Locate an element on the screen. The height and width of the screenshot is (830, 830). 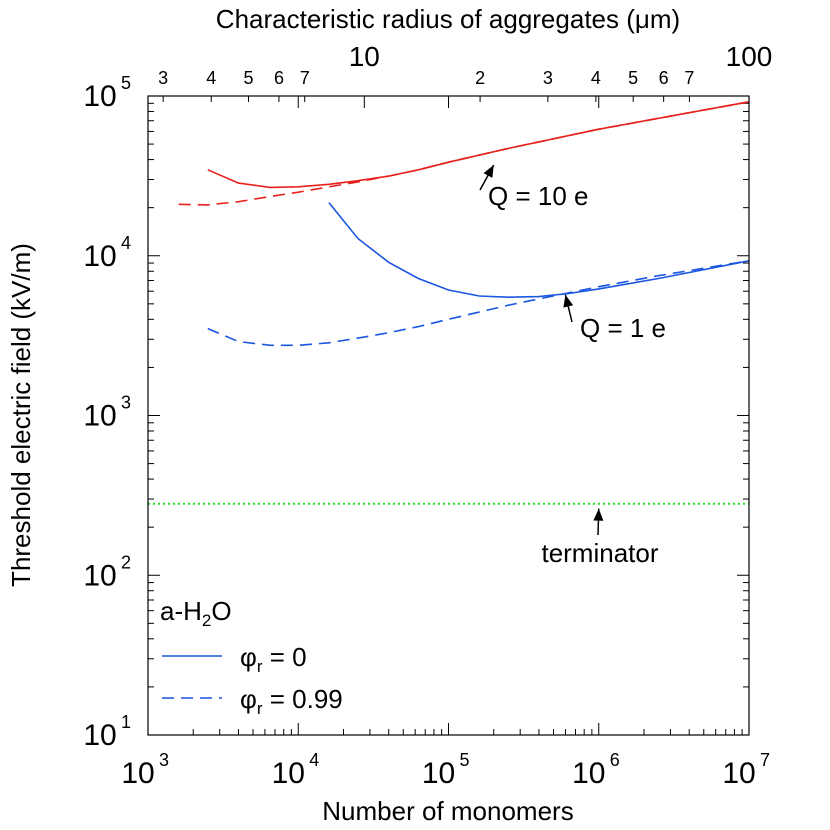
legend-label-1: φr = 0.99 is located at coordinates (291, 701).